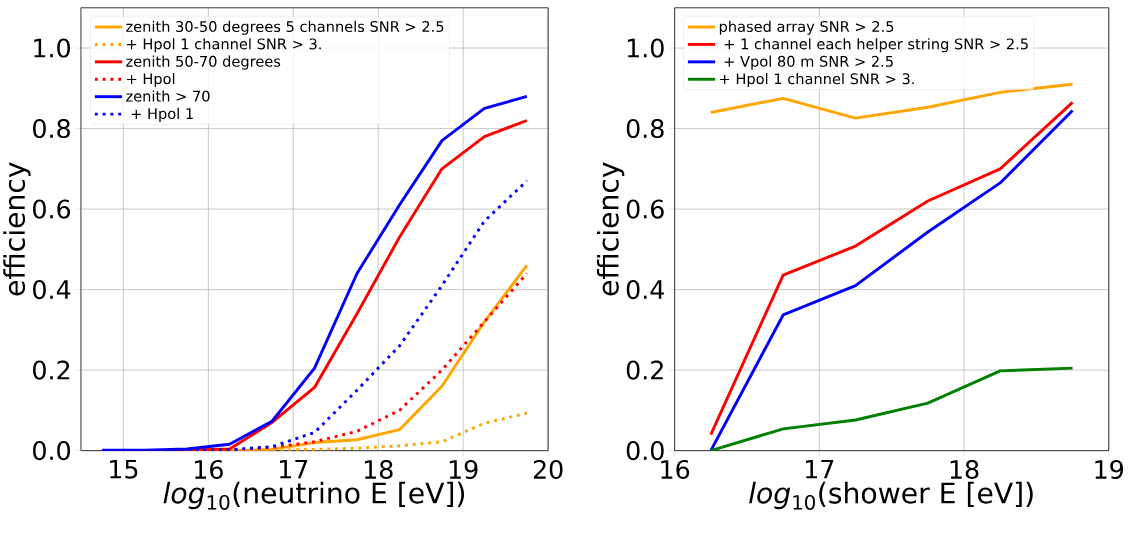  Describe the element at coordinates (168, 96) in the screenshot. I see `legend-label: zenith > 70` at that location.